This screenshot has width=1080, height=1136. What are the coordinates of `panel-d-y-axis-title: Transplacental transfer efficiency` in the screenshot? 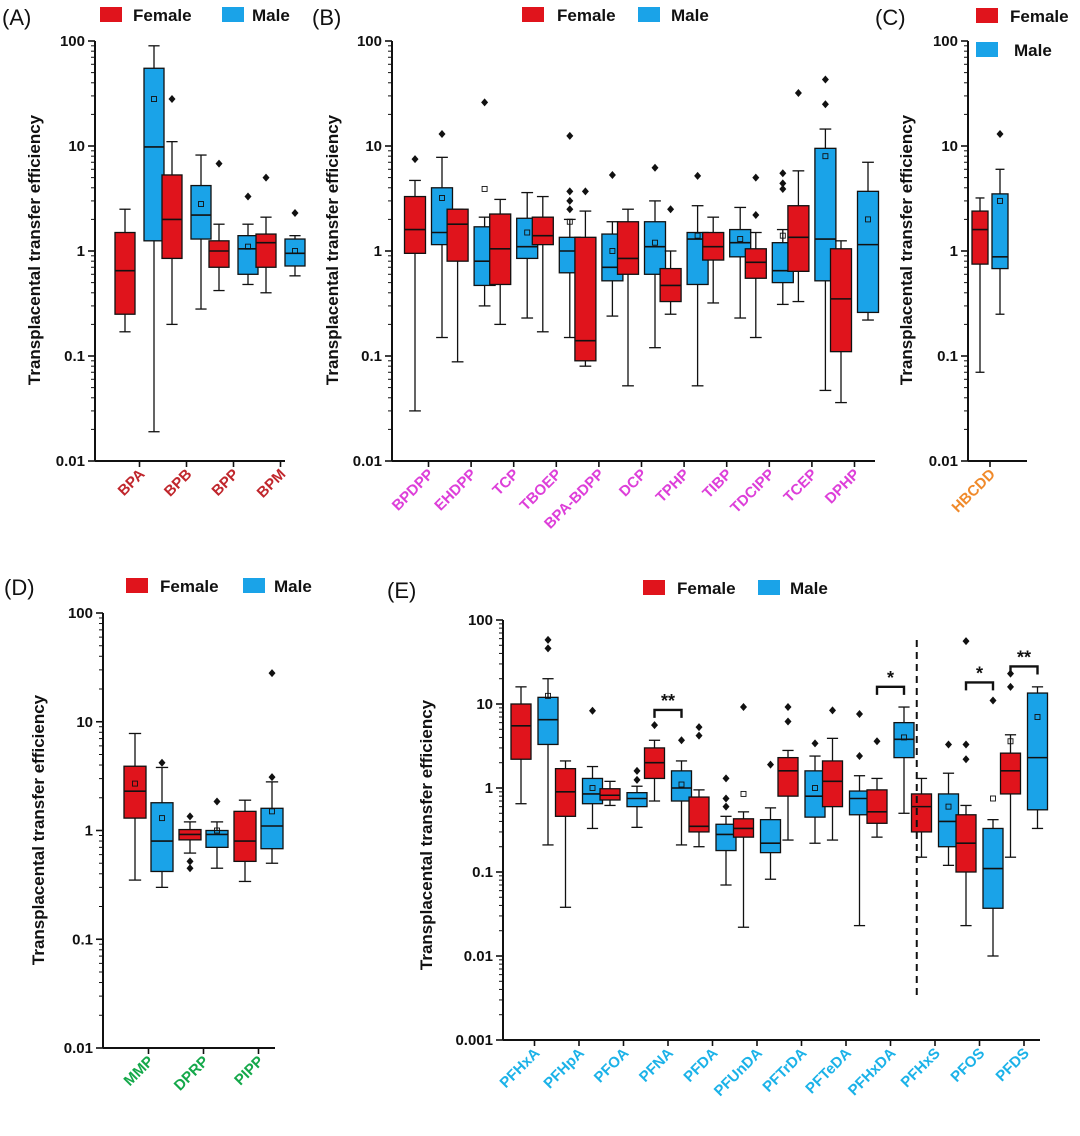 It's located at (38, 829).